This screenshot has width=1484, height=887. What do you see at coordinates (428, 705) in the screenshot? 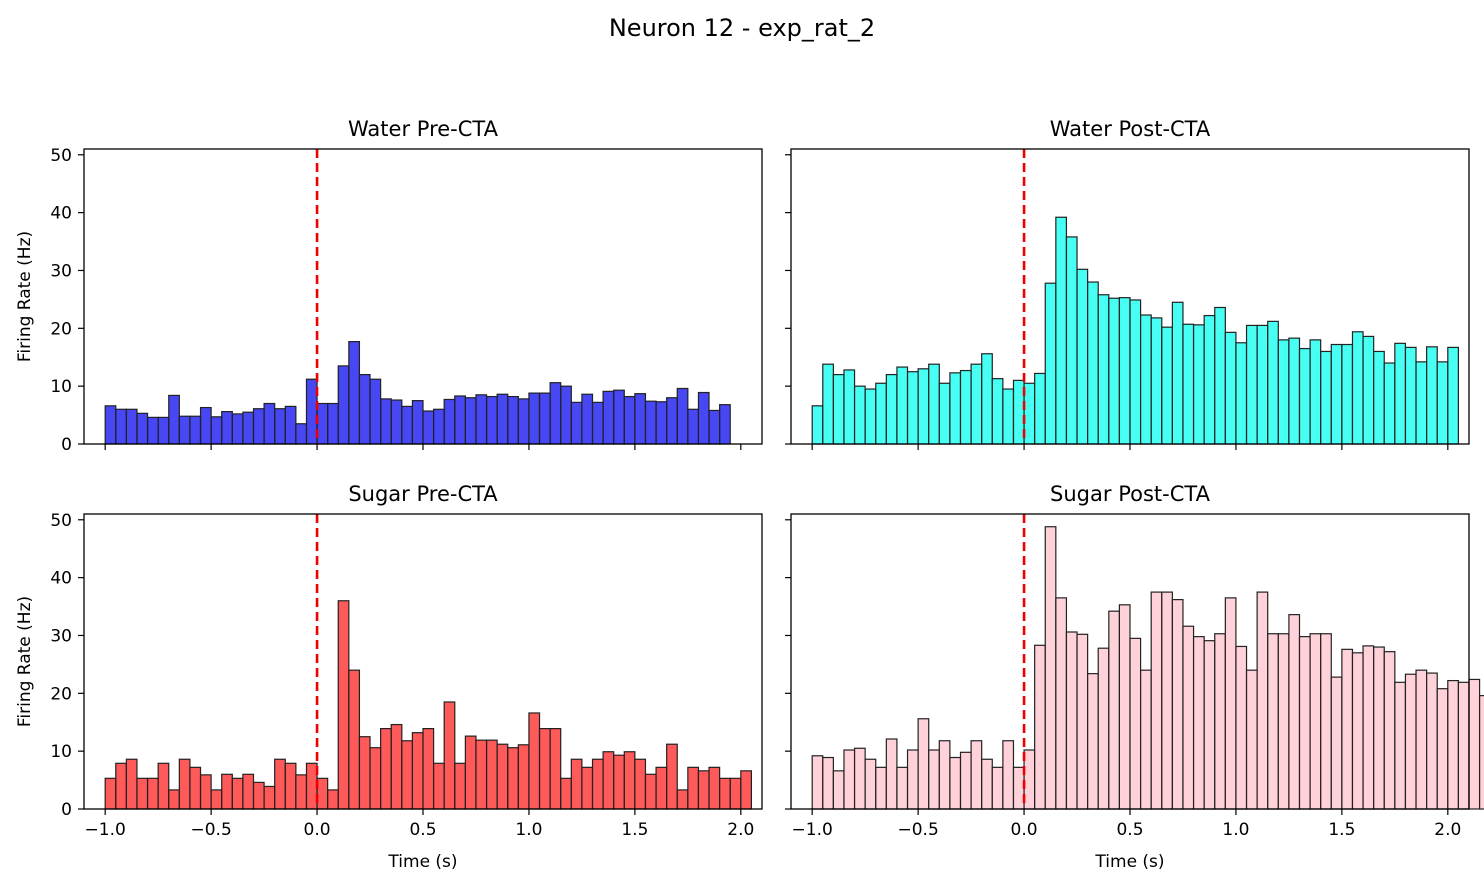
I see `histogram-bars` at bounding box center [428, 705].